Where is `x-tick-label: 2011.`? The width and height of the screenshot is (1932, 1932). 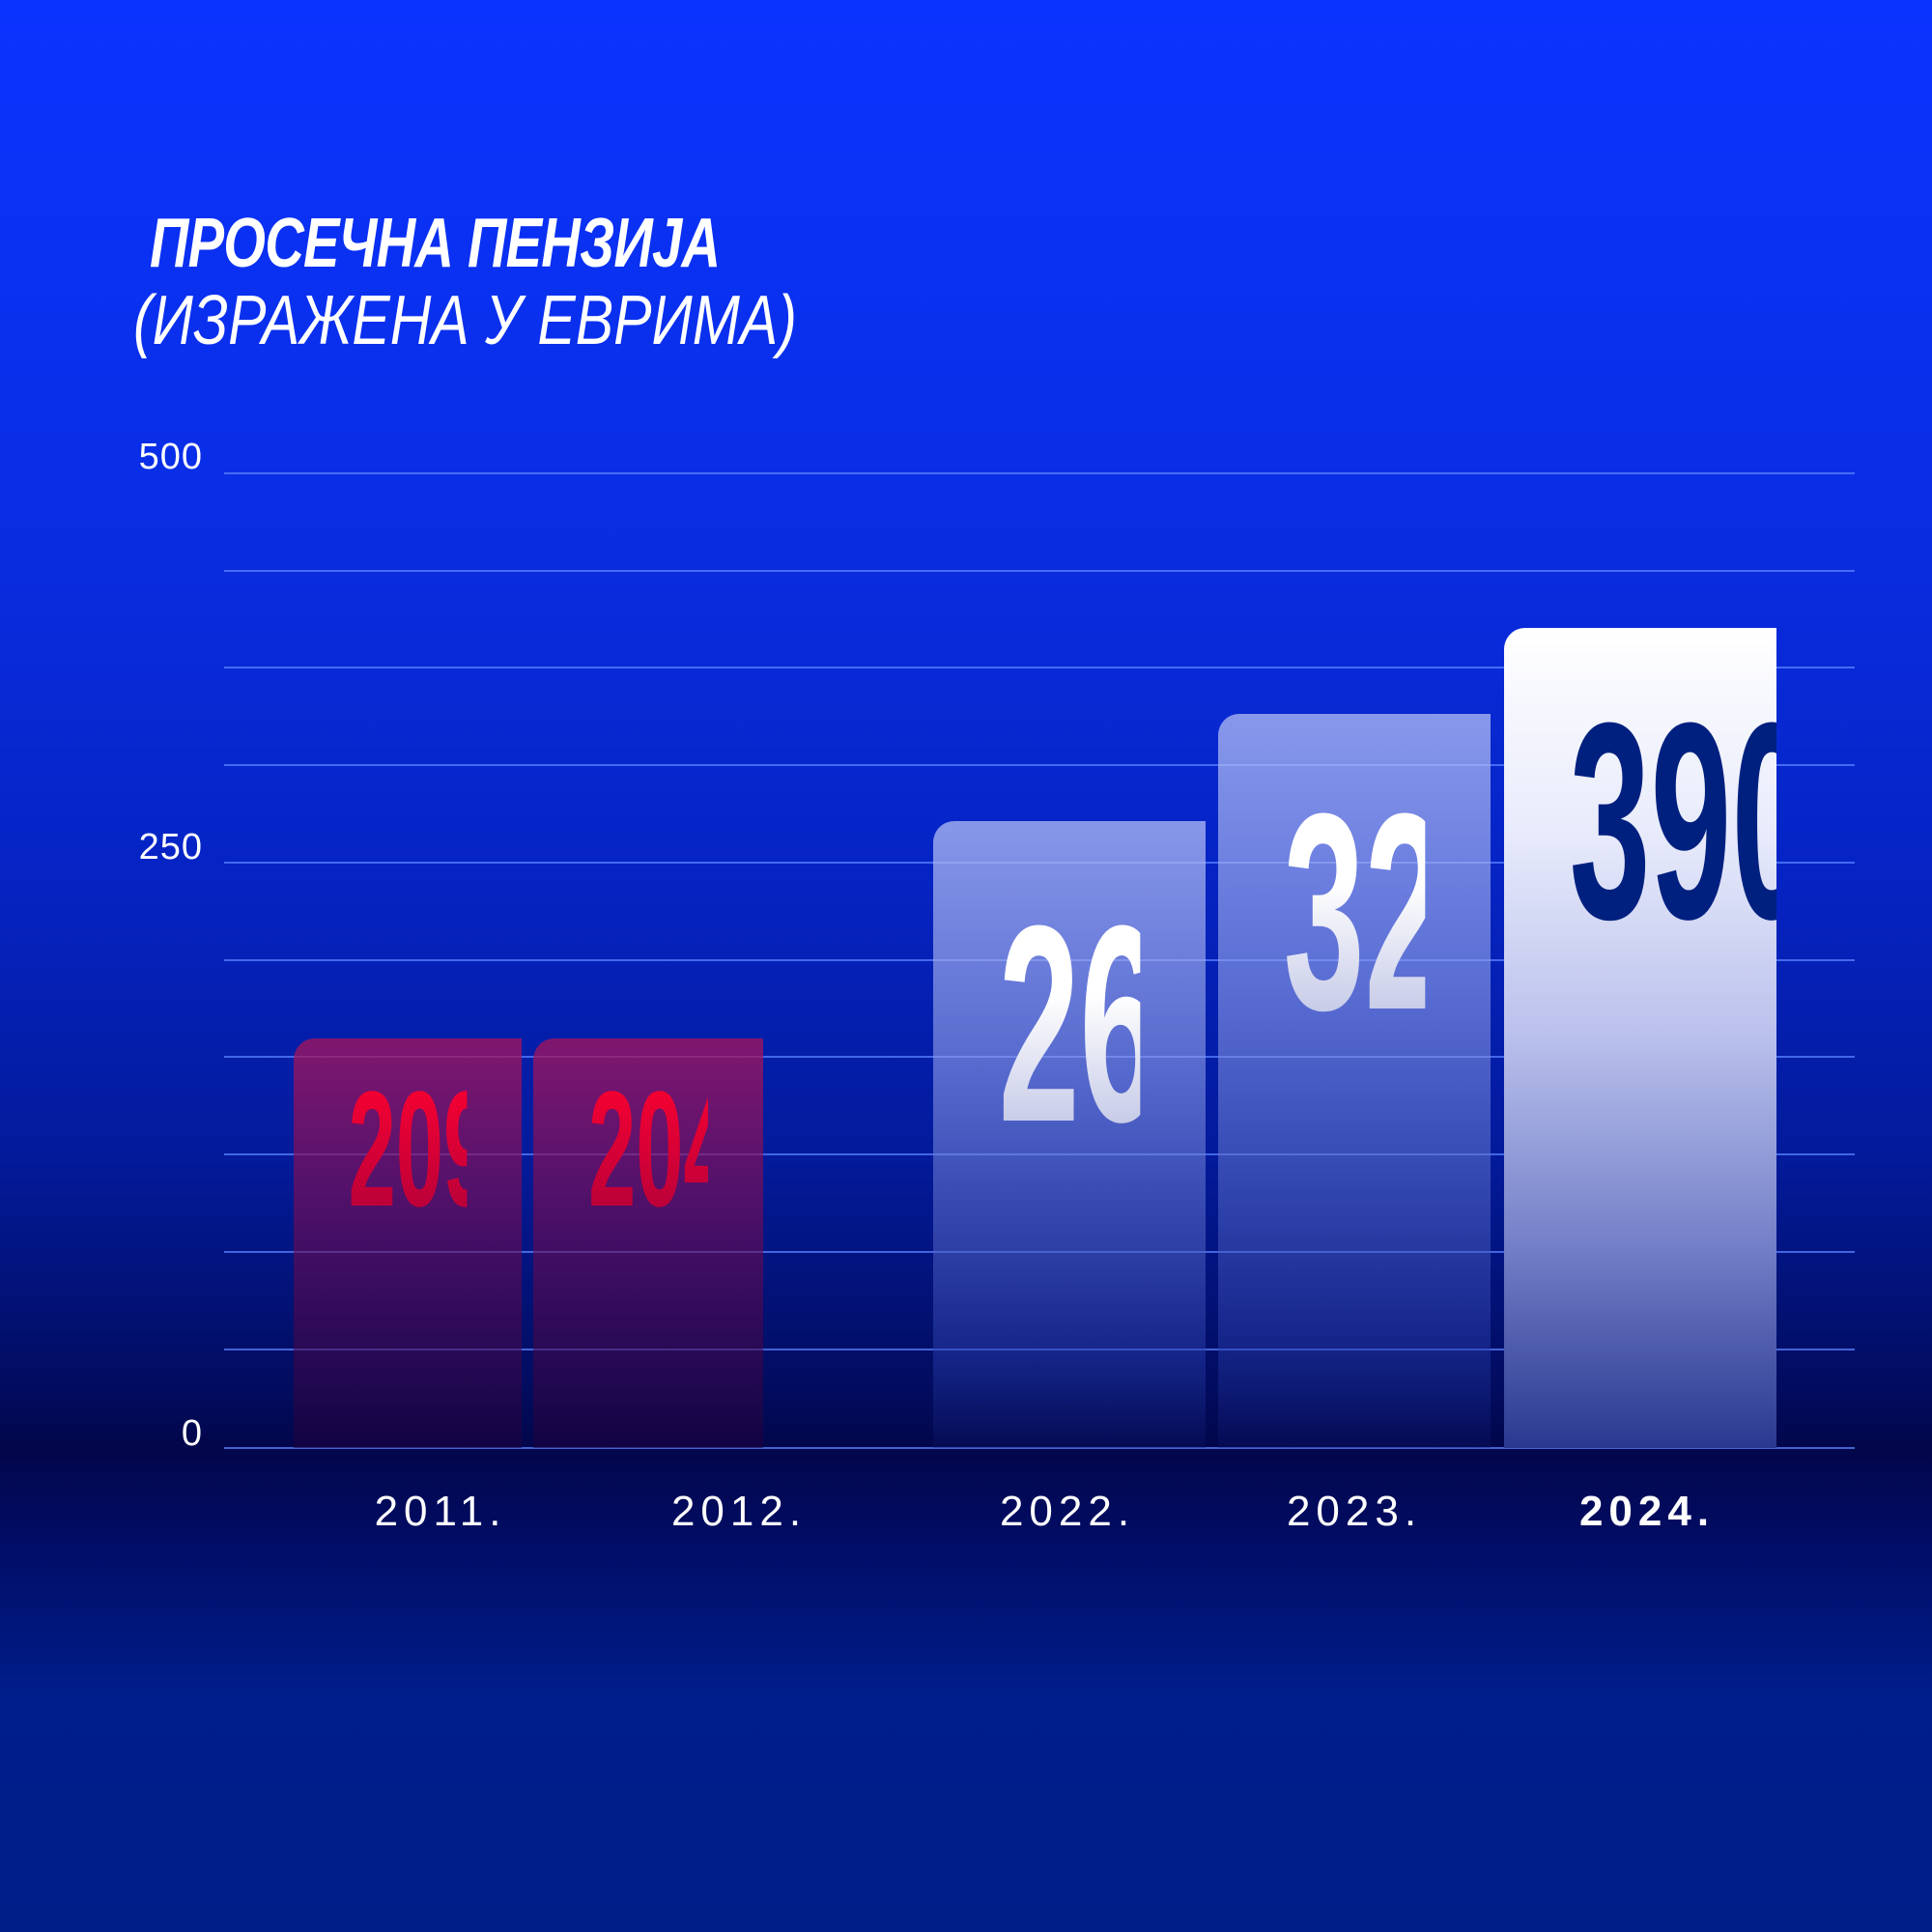
x-tick-label: 2011. is located at coordinates (440, 1511).